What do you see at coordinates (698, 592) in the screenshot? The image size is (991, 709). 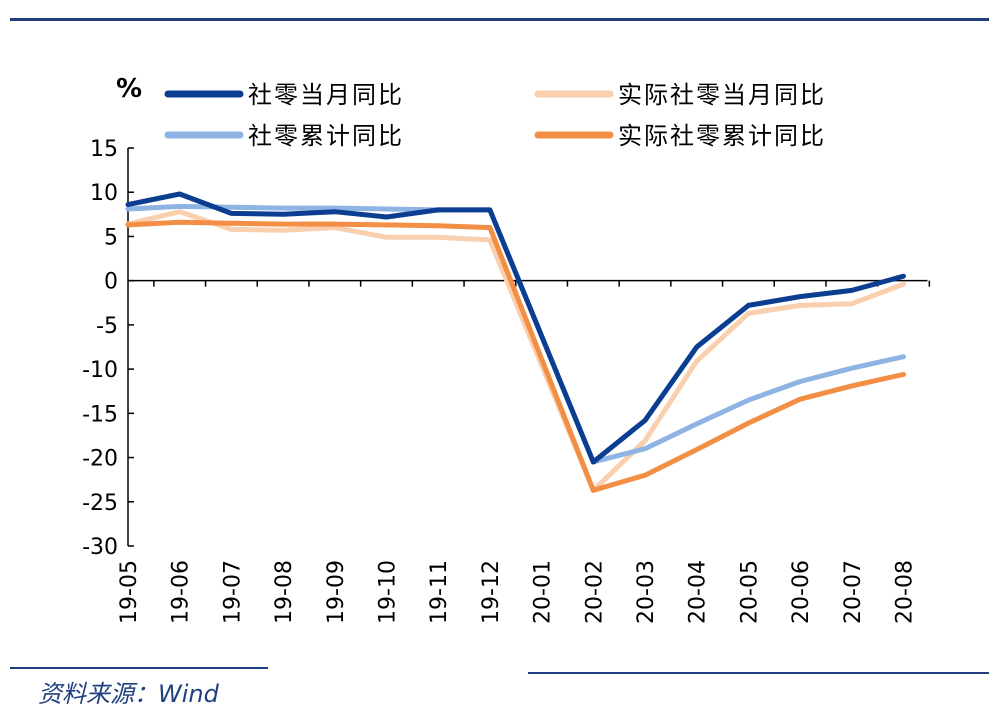 I see `x-tick-label: 20-04` at bounding box center [698, 592].